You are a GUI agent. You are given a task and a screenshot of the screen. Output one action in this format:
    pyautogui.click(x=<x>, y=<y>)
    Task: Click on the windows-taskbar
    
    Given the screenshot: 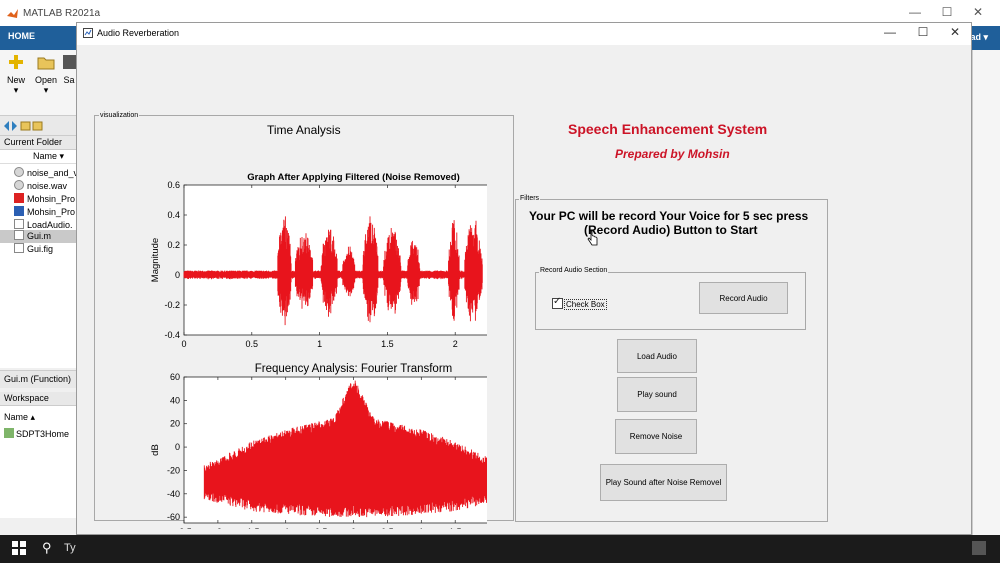 What is the action you would take?
    pyautogui.click(x=500, y=549)
    